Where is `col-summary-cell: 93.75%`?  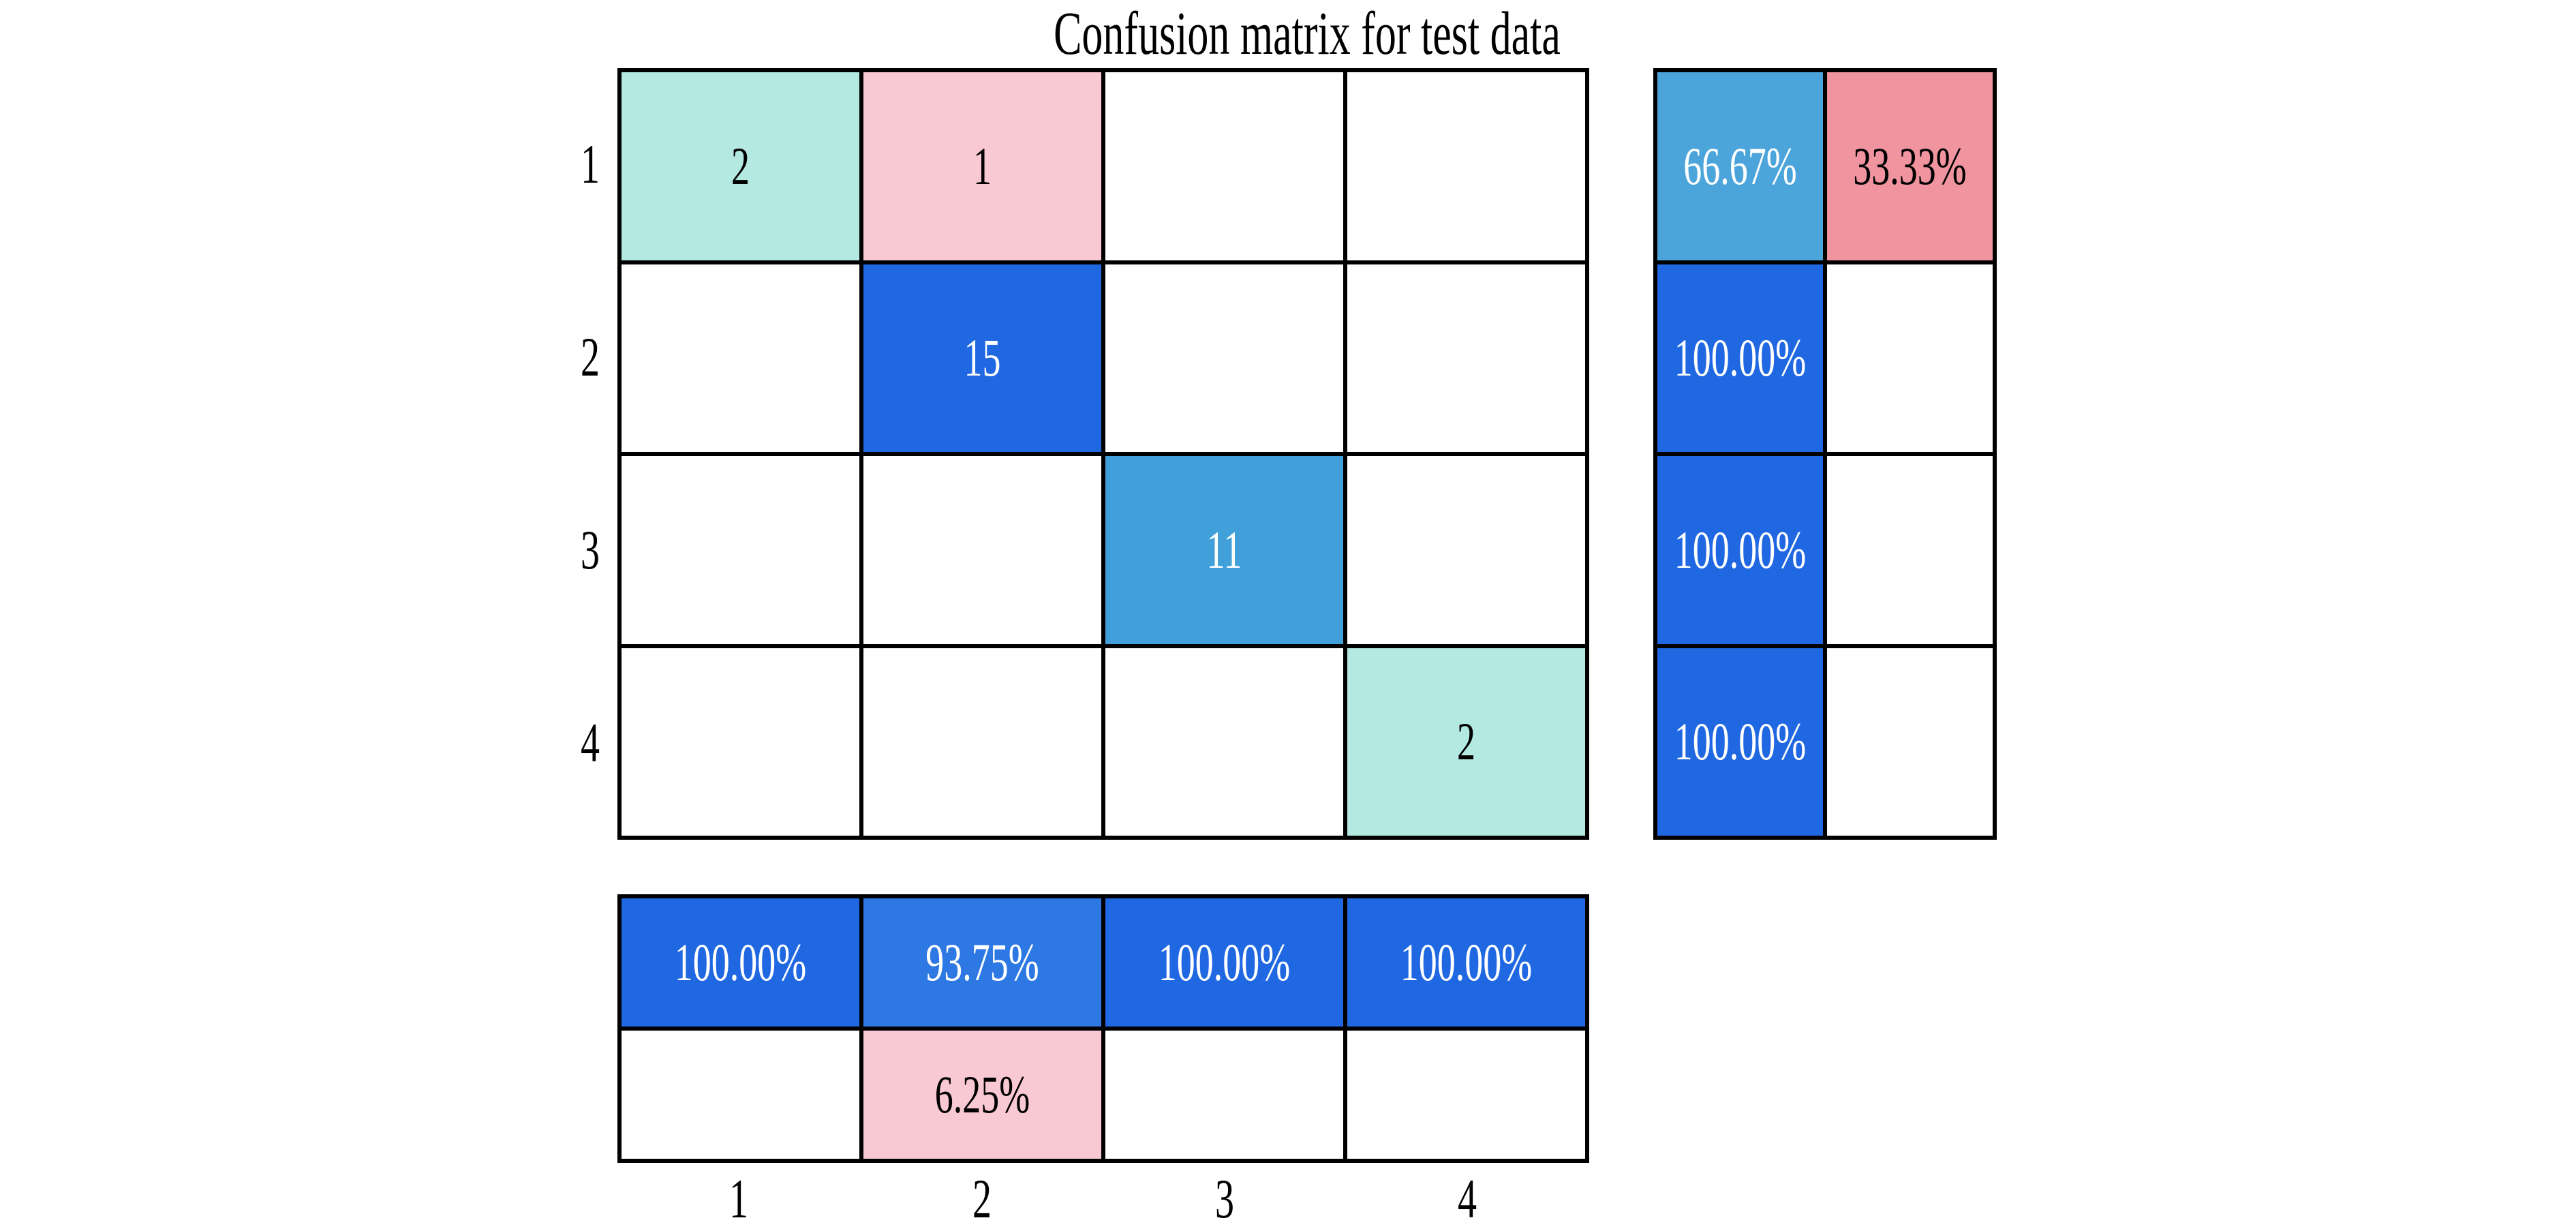 col-summary-cell: 93.75% is located at coordinates (982, 962).